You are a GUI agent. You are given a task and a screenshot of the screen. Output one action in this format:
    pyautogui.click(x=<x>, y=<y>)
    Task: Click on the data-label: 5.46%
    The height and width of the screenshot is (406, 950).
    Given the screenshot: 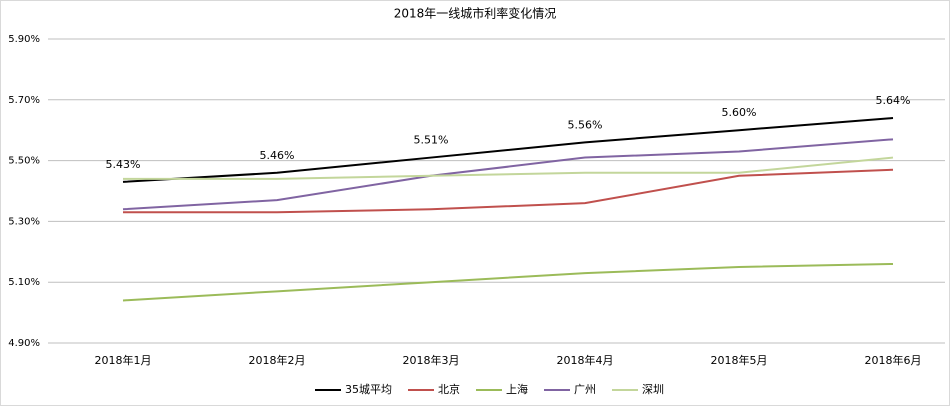 What is the action you would take?
    pyautogui.click(x=277, y=155)
    